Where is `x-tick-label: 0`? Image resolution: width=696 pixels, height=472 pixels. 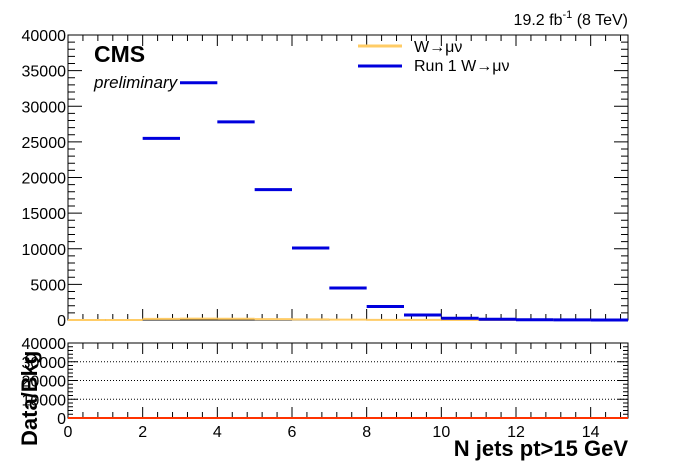
x-tick-label: 0 is located at coordinates (68, 432).